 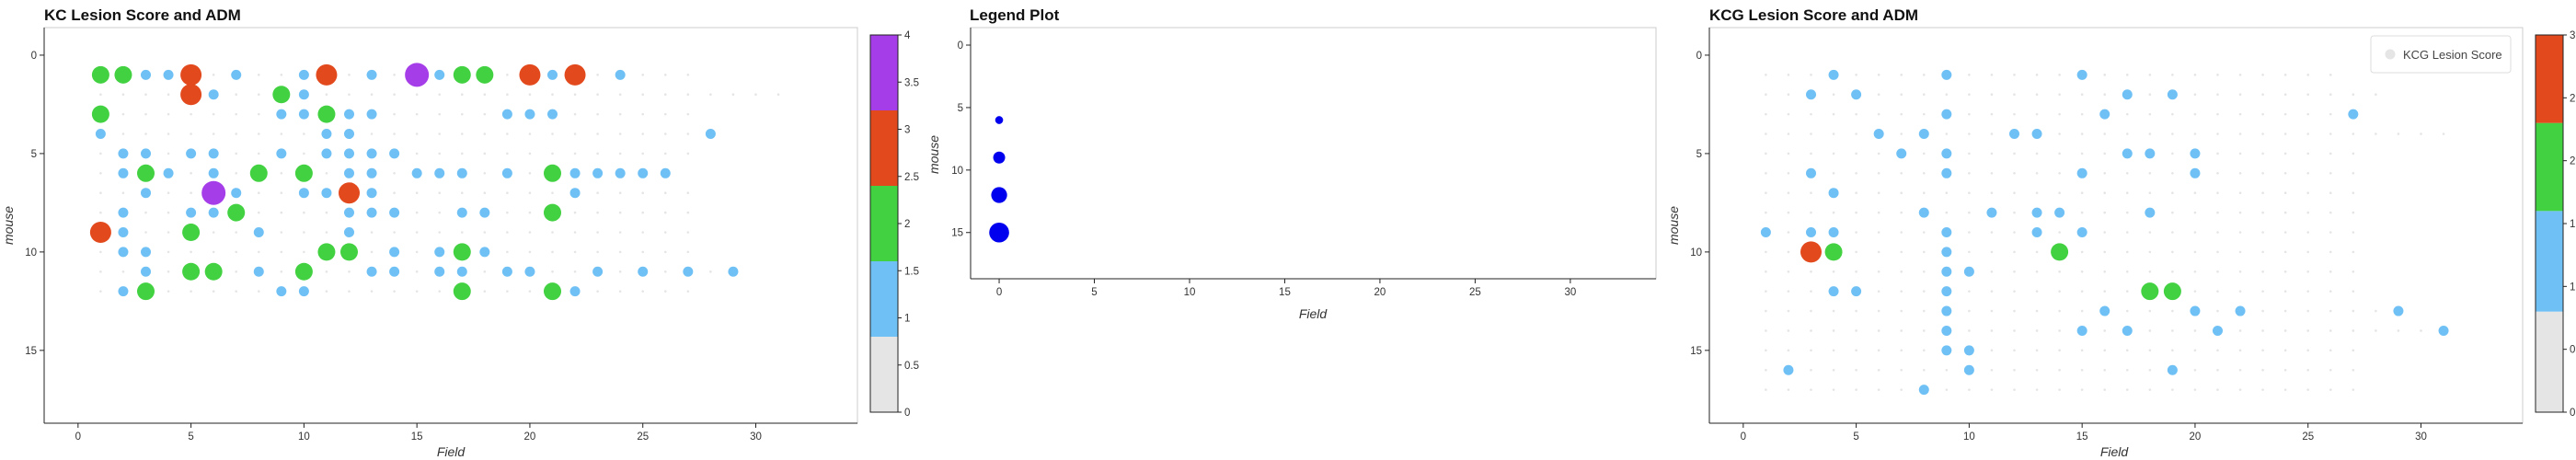 What do you see at coordinates (31, 253) in the screenshot?
I see `y-tick-label: 10` at bounding box center [31, 253].